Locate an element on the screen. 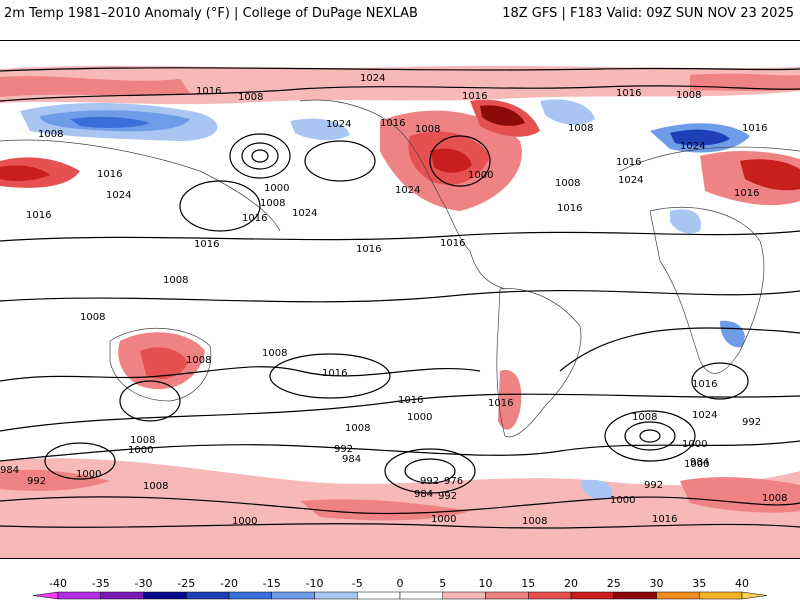  temperature-anomaly-colorbar: -40 -35 -30 -25 -20 -15 -10 -5 0 5 10 15 20 25 30 35 40 is located at coordinates (400, 587).